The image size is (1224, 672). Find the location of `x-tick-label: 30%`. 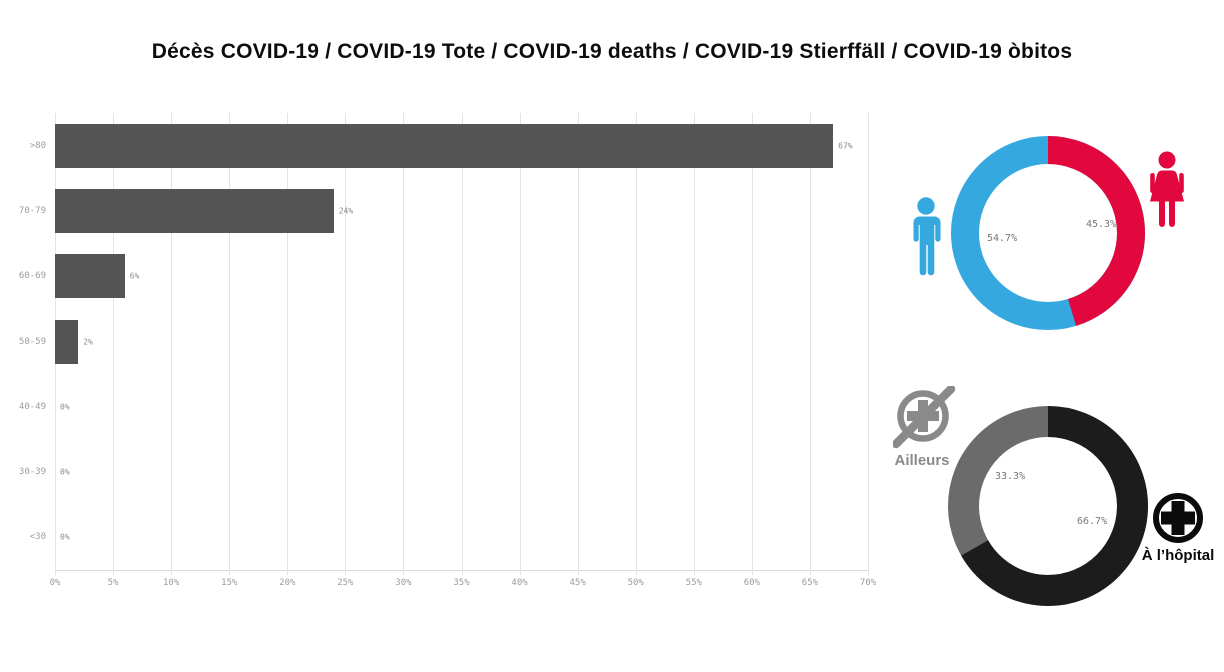

x-tick-label: 30% is located at coordinates (403, 583).